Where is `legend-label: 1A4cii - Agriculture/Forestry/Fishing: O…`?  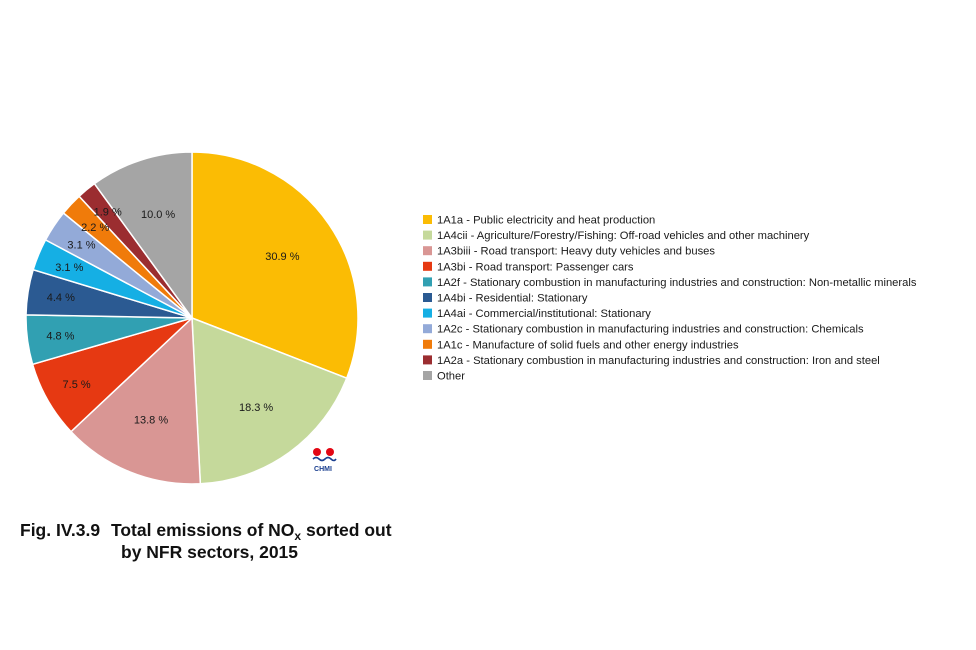 legend-label: 1A4cii - Agriculture/Forestry/Fishing: O… is located at coordinates (623, 236).